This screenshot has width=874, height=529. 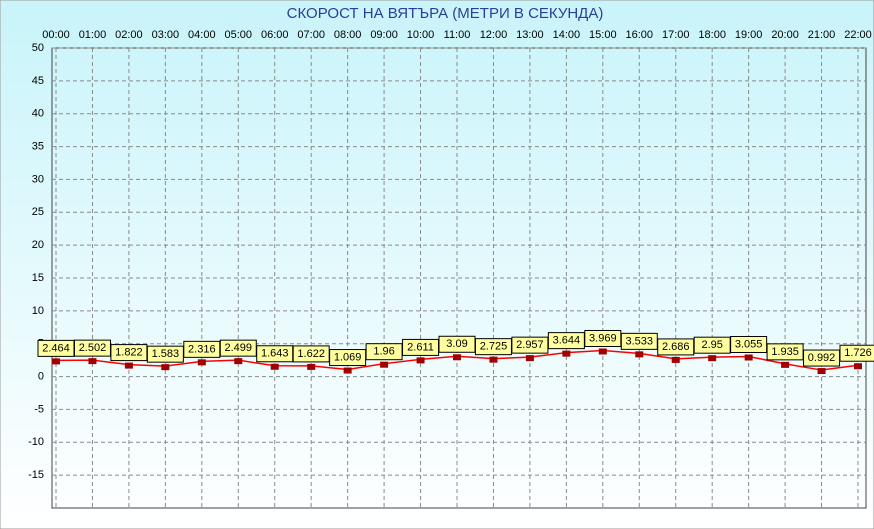 I want to click on value-label: 1.935, so click(x=785, y=352).